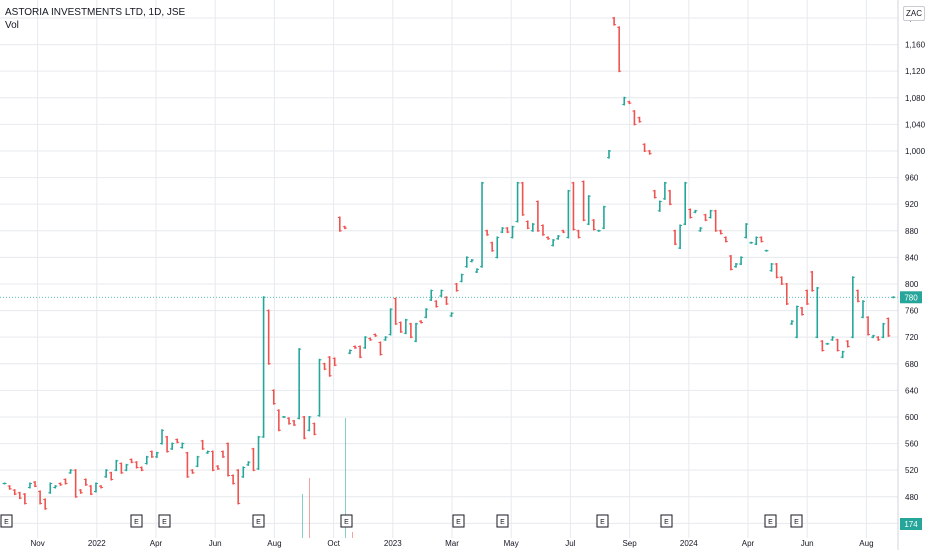 This screenshot has width=932, height=550. I want to click on last-volume-value: 174, so click(911, 524).